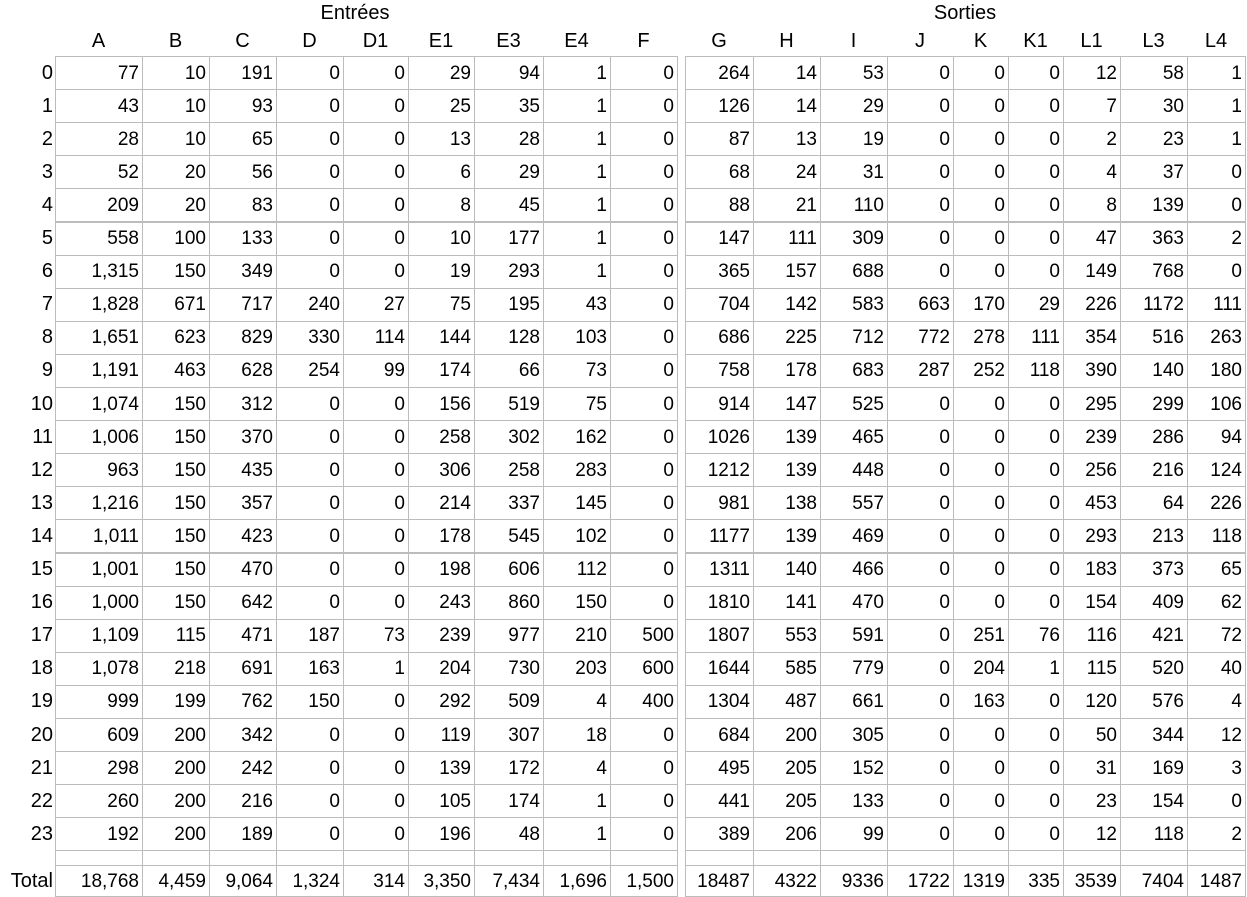 This screenshot has height=897, width=1247. Describe the element at coordinates (99, 735) in the screenshot. I see `table-cell: 609` at that location.